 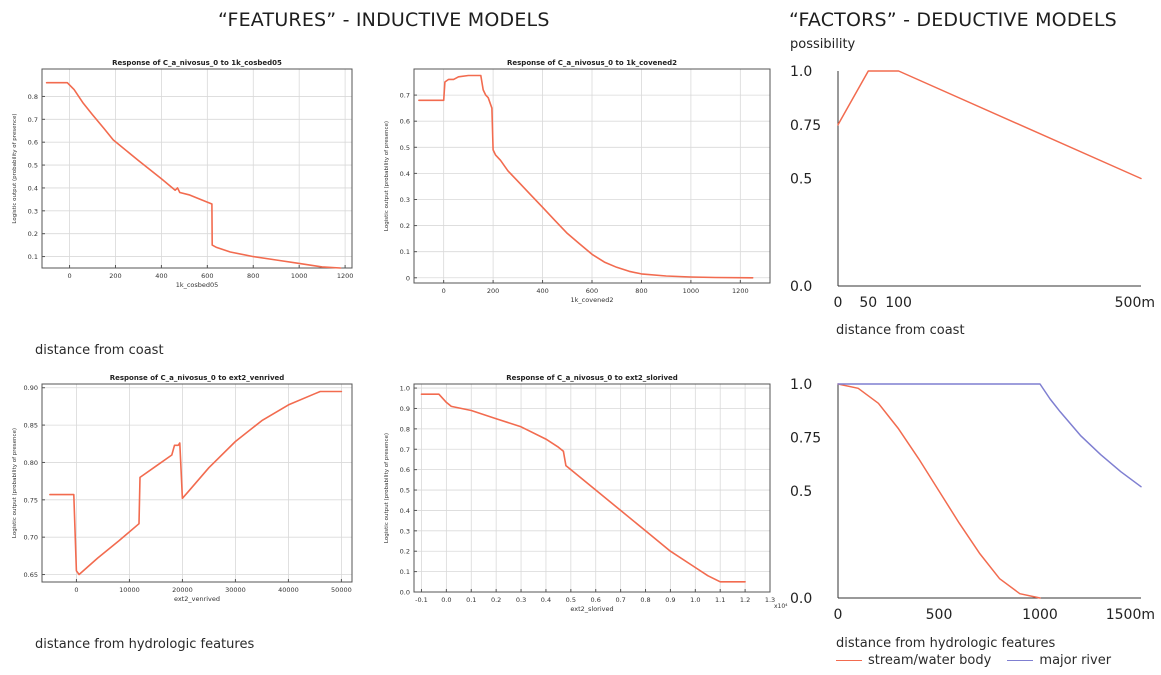 What do you see at coordinates (805, 439) in the screenshot?
I see `c6-y-tick-label-2: 0.75` at bounding box center [805, 439].